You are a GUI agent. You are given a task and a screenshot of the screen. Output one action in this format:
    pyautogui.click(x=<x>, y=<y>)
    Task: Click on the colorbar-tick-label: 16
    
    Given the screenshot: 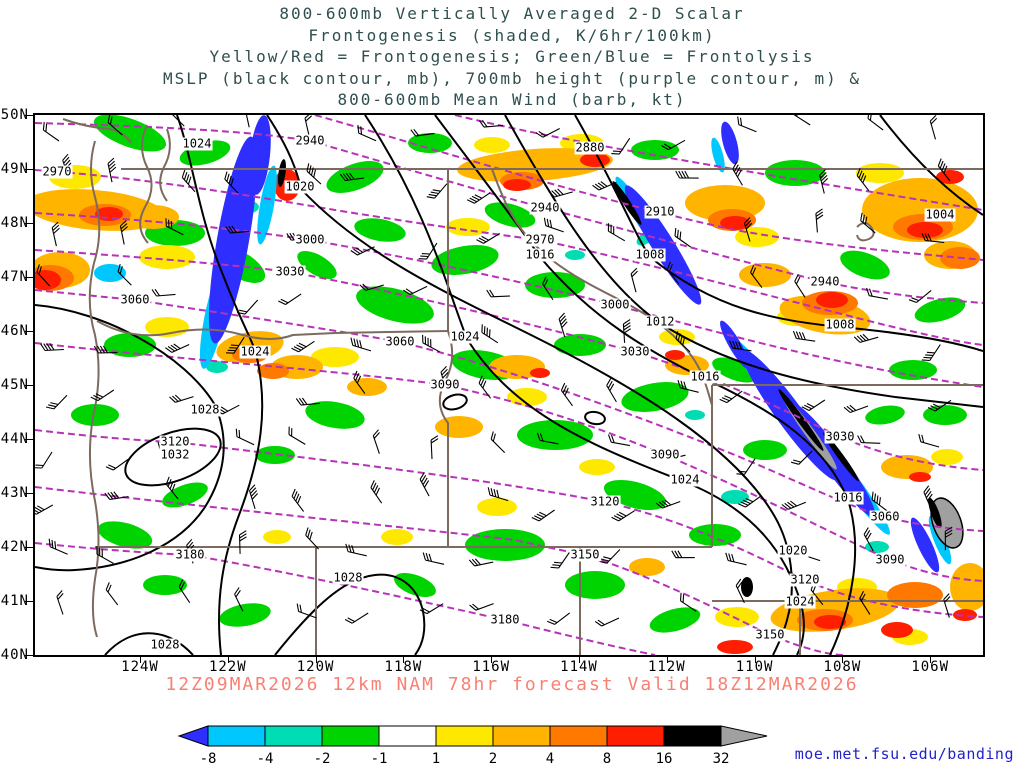 What is the action you would take?
    pyautogui.click(x=664, y=759)
    